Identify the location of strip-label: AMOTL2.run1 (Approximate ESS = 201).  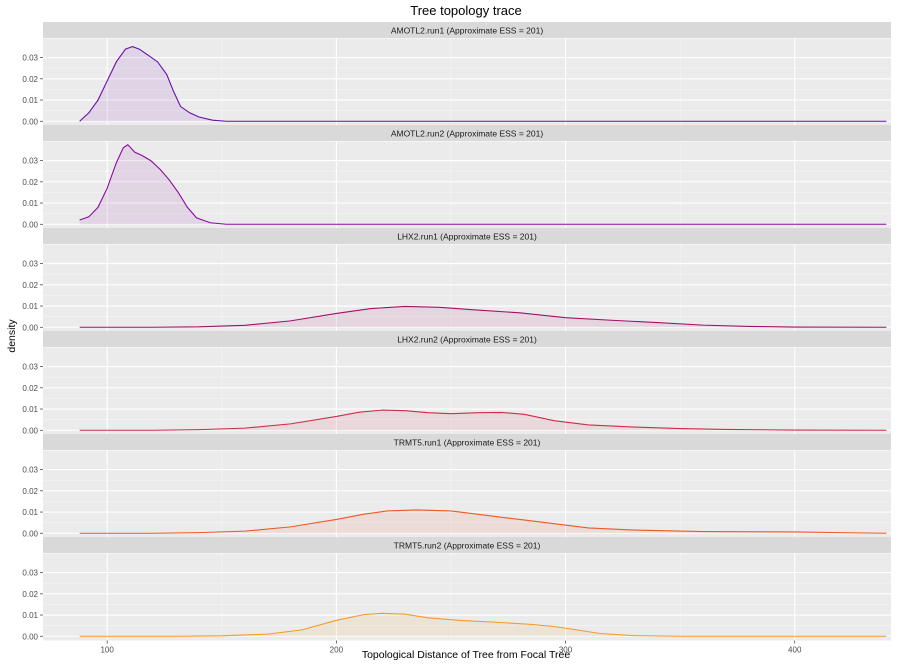
(467, 31).